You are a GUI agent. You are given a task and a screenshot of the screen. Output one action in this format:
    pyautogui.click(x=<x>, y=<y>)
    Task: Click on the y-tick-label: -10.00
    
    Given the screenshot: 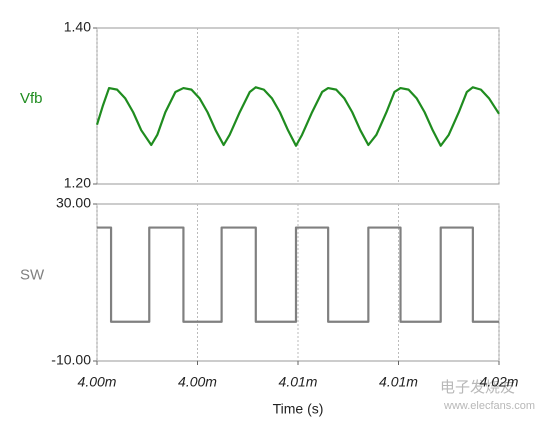 What is the action you would take?
    pyautogui.click(x=71, y=360)
    